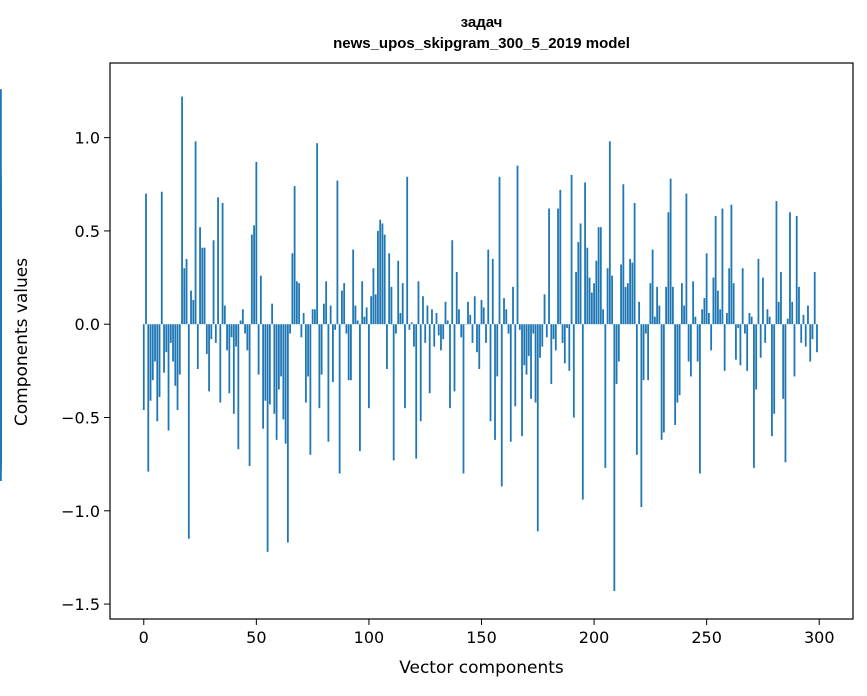 The height and width of the screenshot is (696, 867). I want to click on y-tick-label: 1.0, so click(87, 138).